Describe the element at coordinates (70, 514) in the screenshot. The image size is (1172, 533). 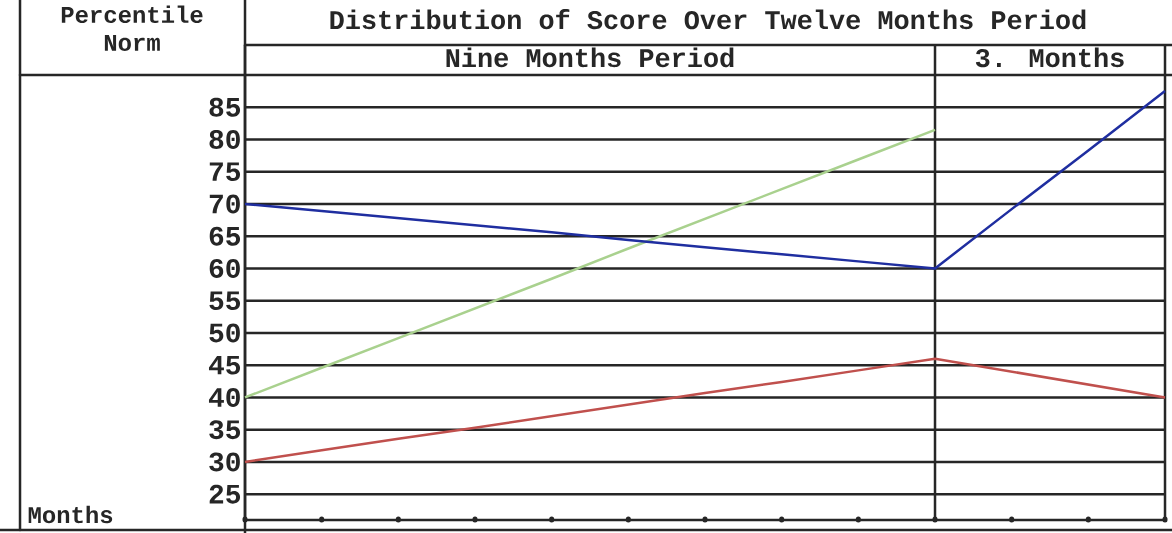
I see `x-axis-title: Months` at that location.